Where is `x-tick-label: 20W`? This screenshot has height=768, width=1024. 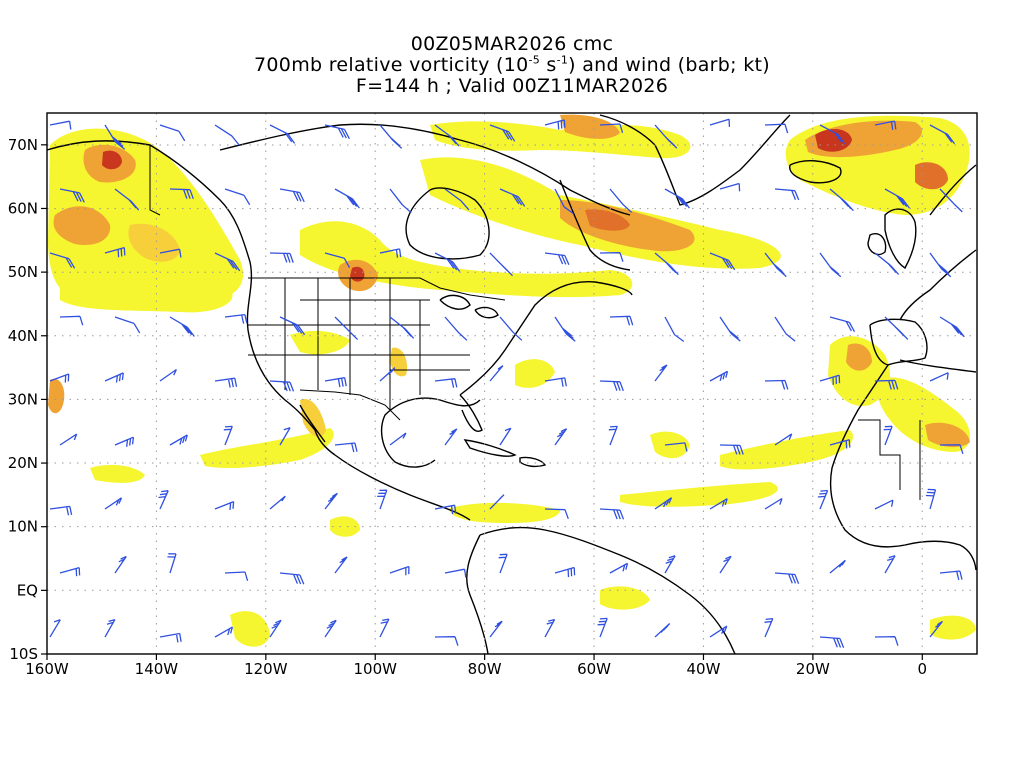
x-tick-label: 20W is located at coordinates (813, 669).